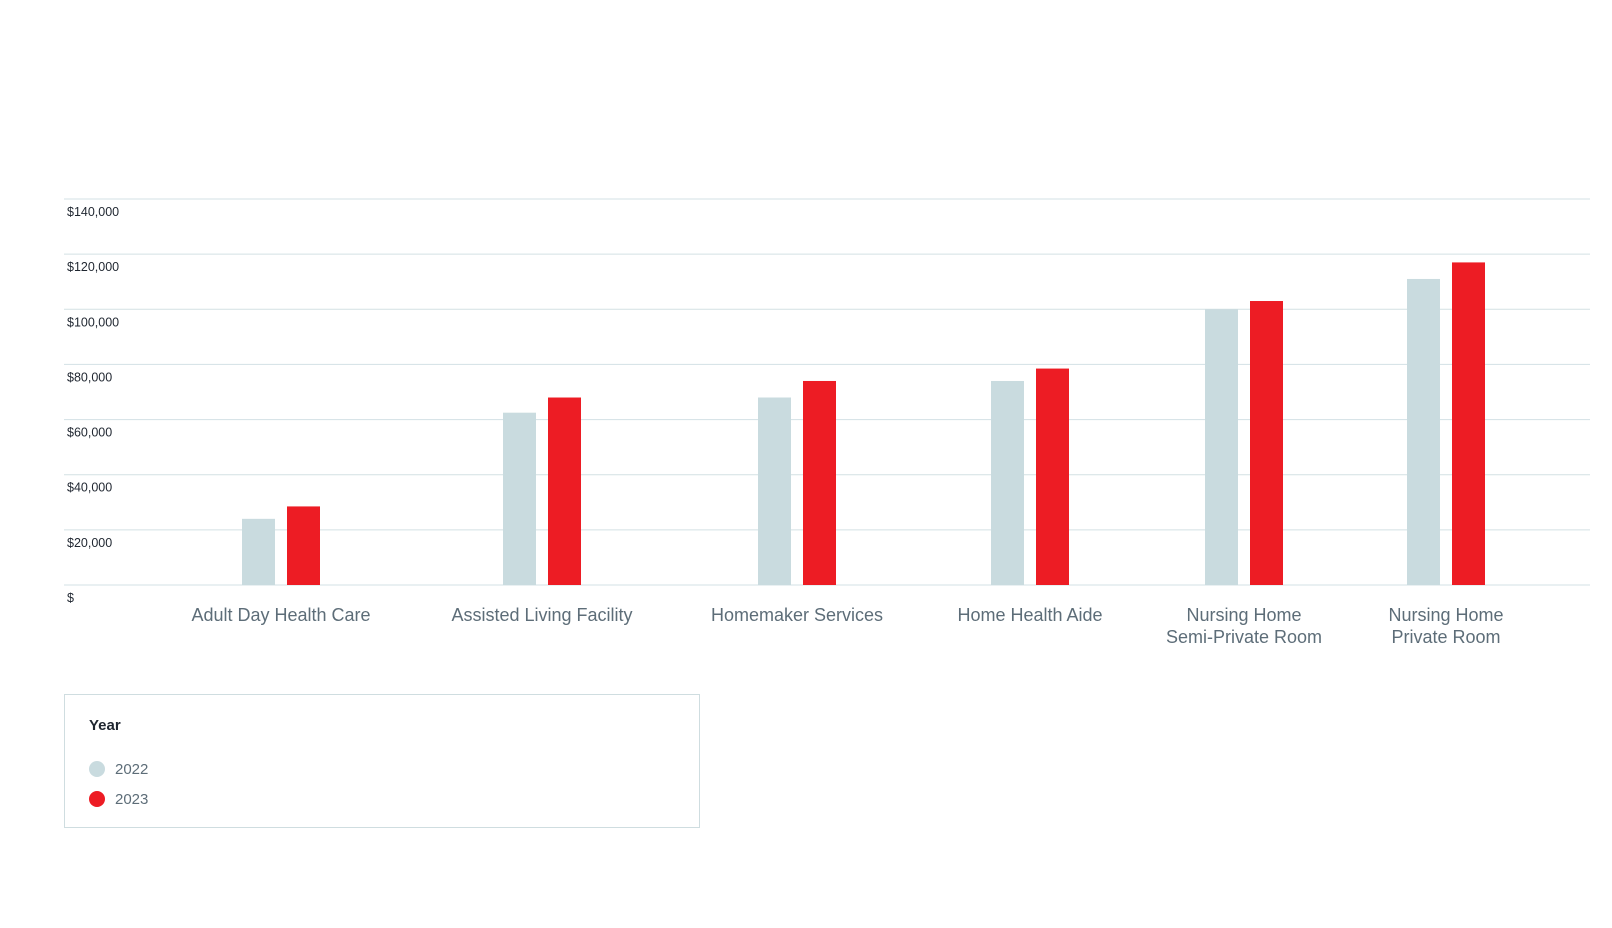 The width and height of the screenshot is (1612, 928). I want to click on legend-label-2023: 2023, so click(132, 799).